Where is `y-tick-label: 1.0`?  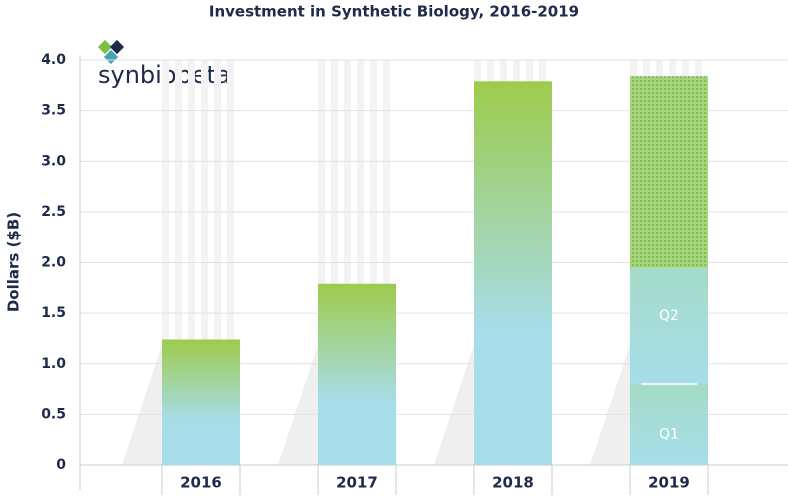
y-tick-label: 1.0 is located at coordinates (53, 364).